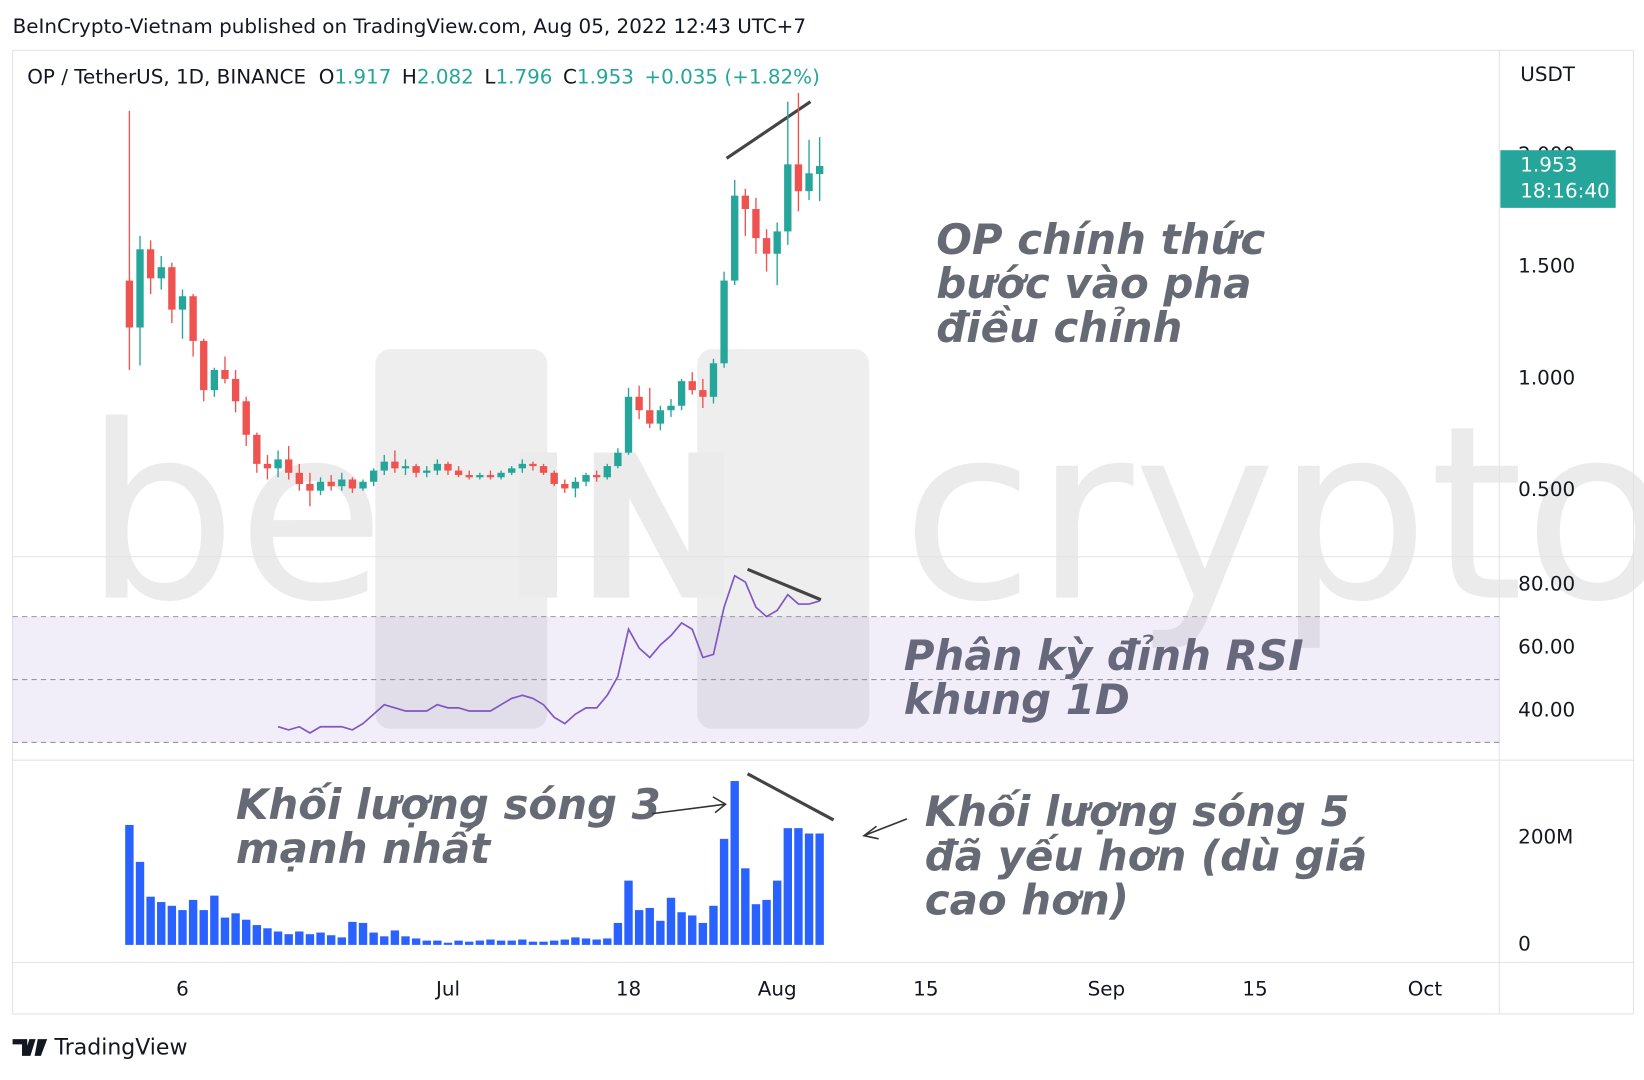 This screenshot has height=1080, width=1644. What do you see at coordinates (327, 76) in the screenshot?
I see `ohlc-label: O` at bounding box center [327, 76].